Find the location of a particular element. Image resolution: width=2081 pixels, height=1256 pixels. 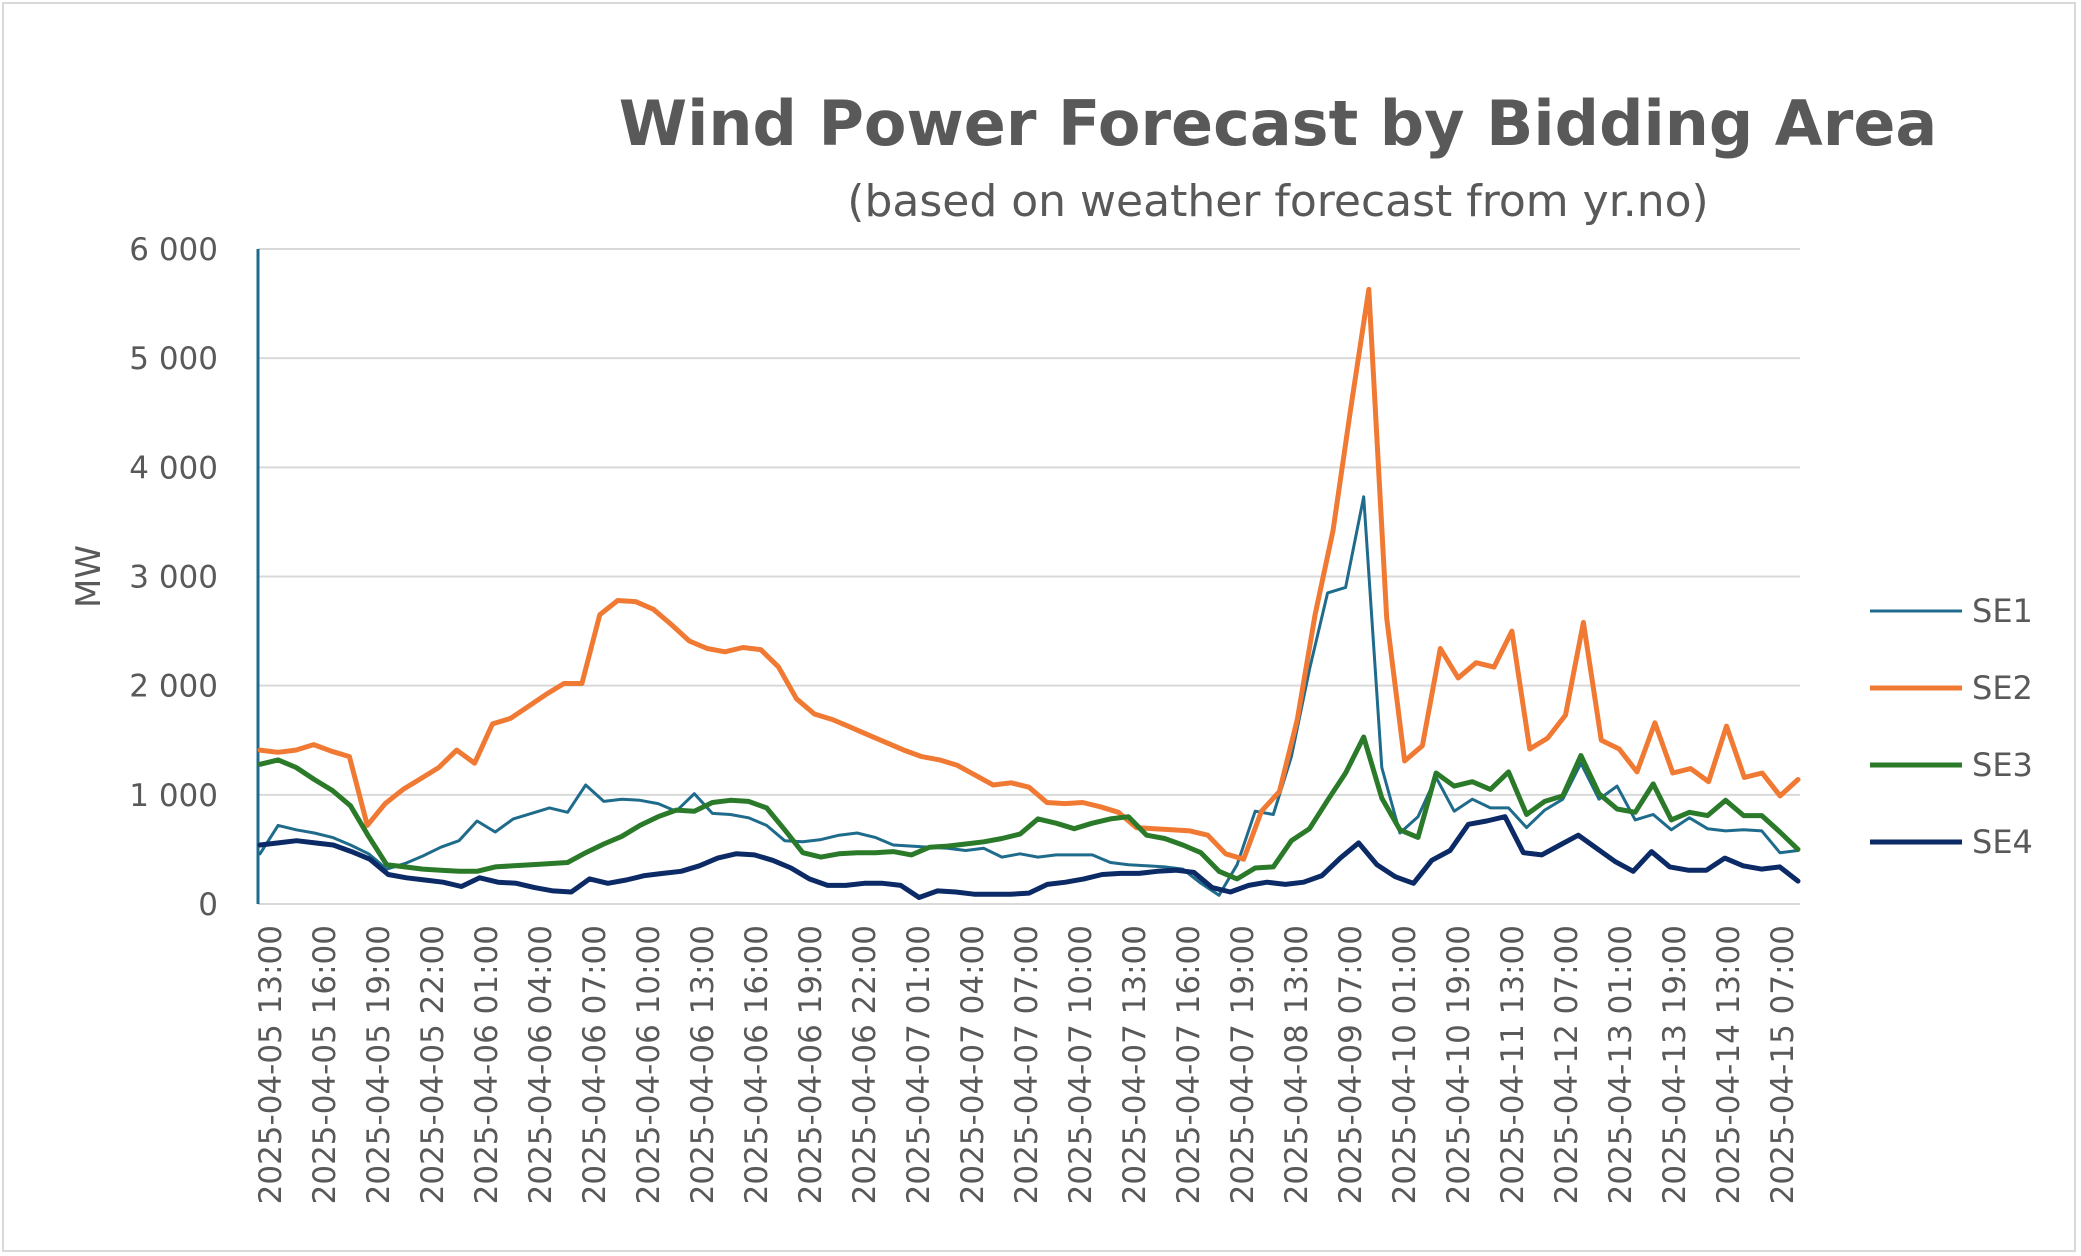

x-tick-label: 2025-04-06 16:00 is located at coordinates (757, 1064).